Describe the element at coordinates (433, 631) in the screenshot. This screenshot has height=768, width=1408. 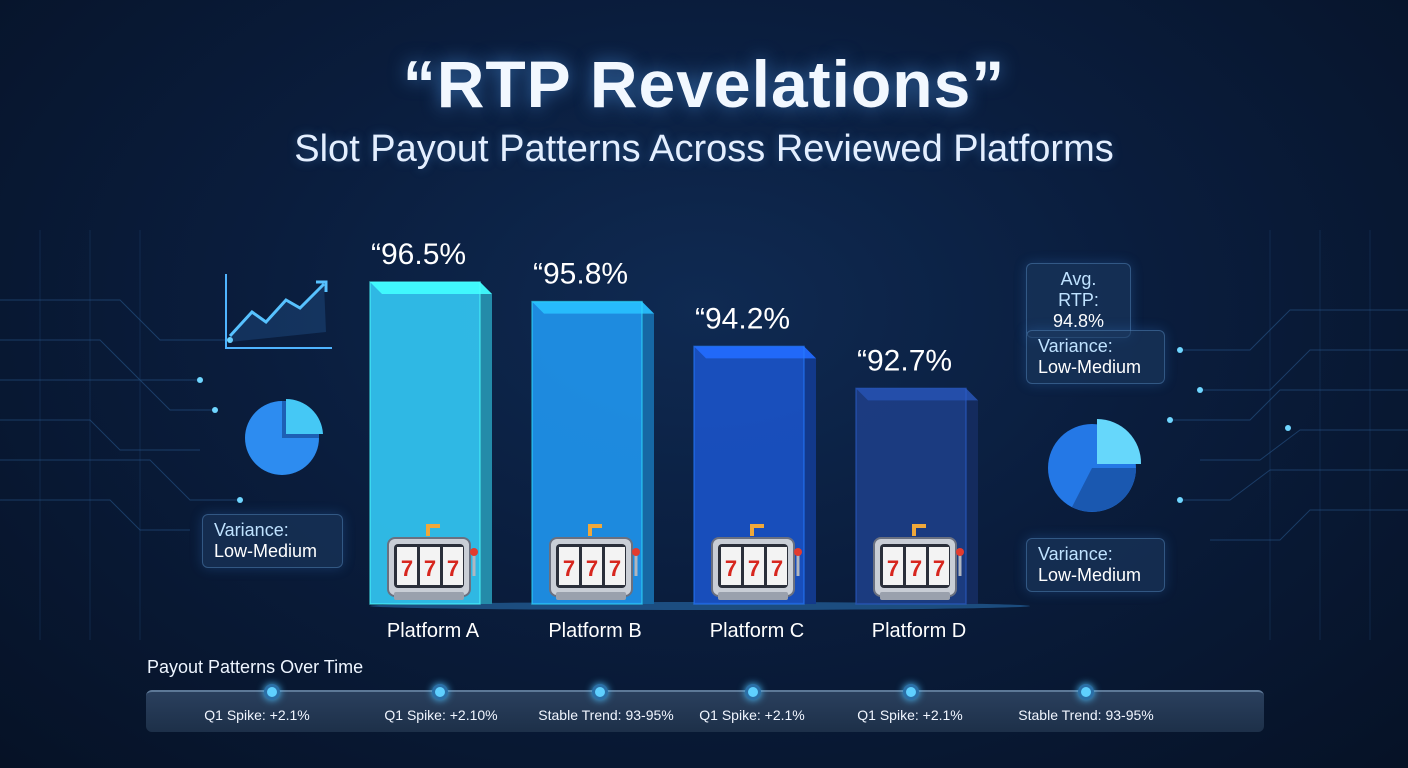
I see `bar-category-label: Platform A` at that location.